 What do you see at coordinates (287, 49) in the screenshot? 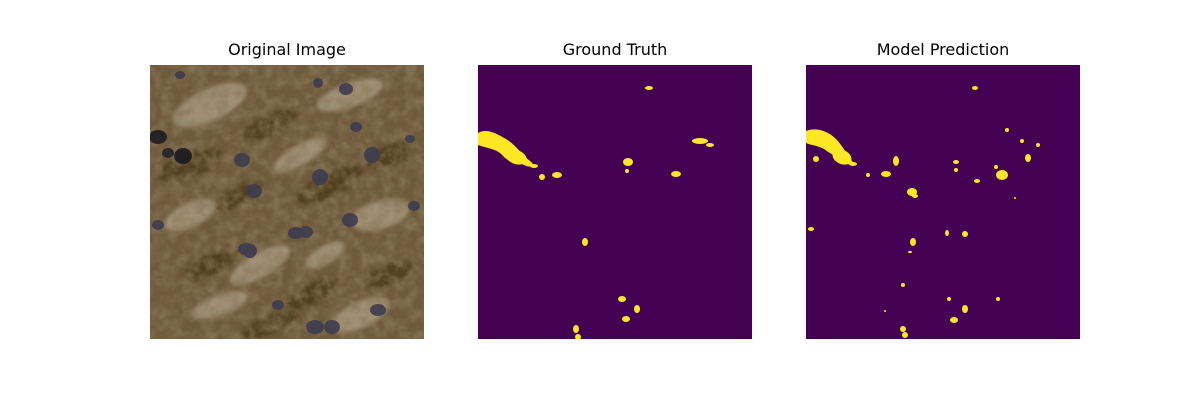
I see `original-image-title: Original Image` at bounding box center [287, 49].